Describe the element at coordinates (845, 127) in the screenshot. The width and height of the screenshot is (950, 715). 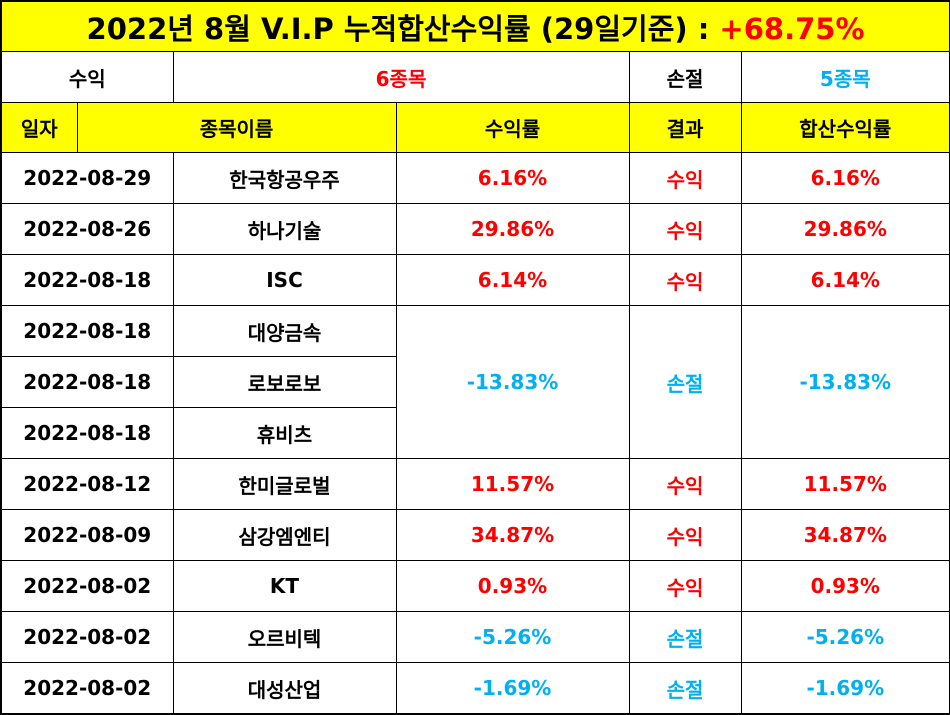
I see `header-sum: 합산수익률` at that location.